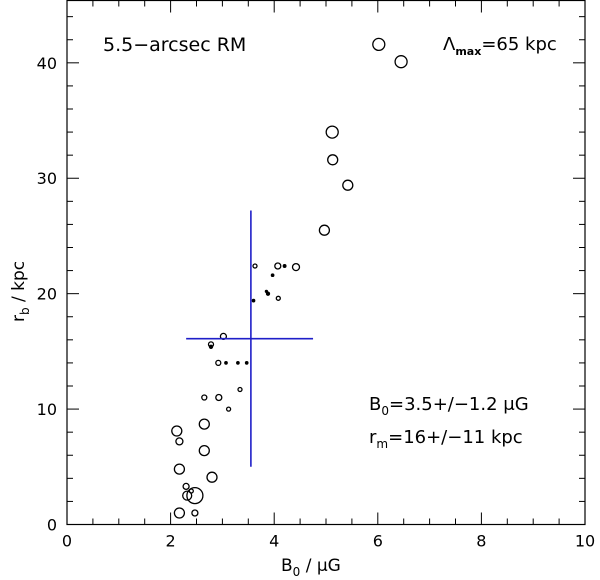 Image resolution: width=600 pixels, height=580 pixels. What do you see at coordinates (287, 566) in the screenshot?
I see `x-axis-symbol: B` at bounding box center [287, 566].